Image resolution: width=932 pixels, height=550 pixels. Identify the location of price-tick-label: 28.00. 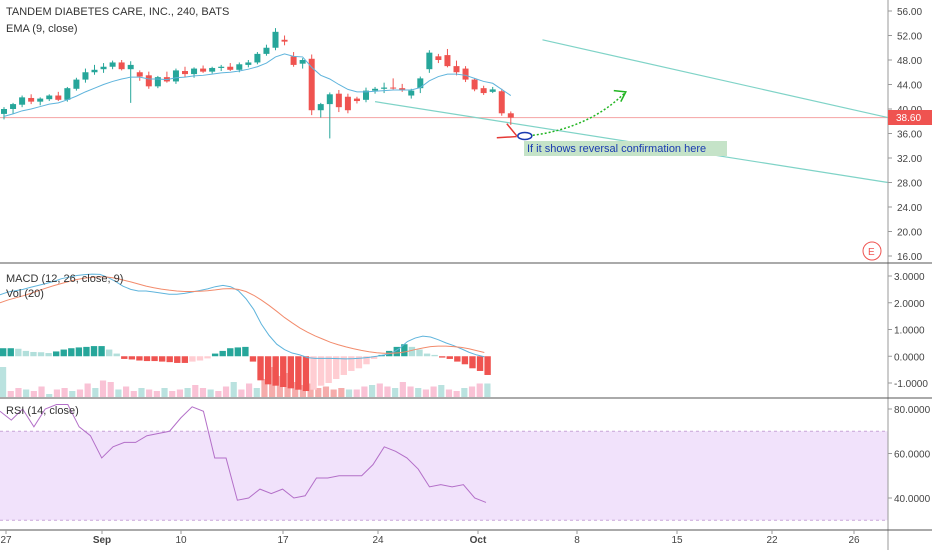
(909, 184).